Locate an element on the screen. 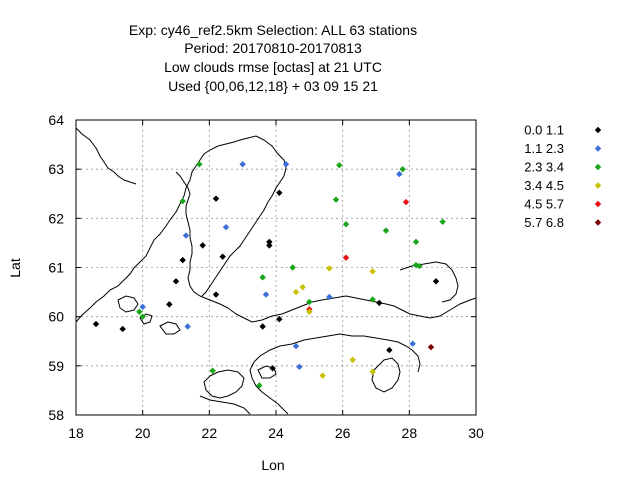  legend-label: 2.3 3.4 is located at coordinates (544, 167).